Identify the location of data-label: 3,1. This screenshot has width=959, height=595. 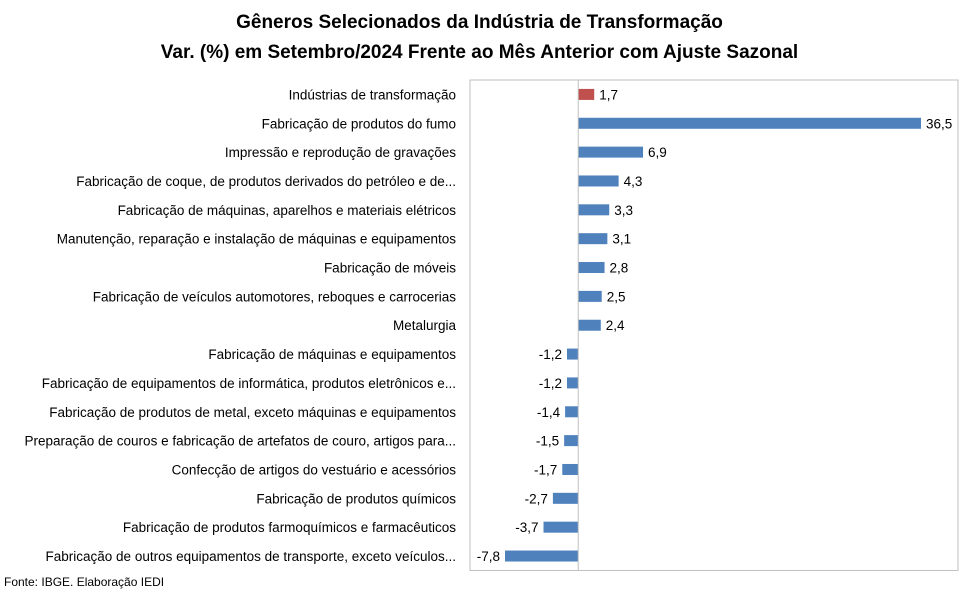
(621, 239).